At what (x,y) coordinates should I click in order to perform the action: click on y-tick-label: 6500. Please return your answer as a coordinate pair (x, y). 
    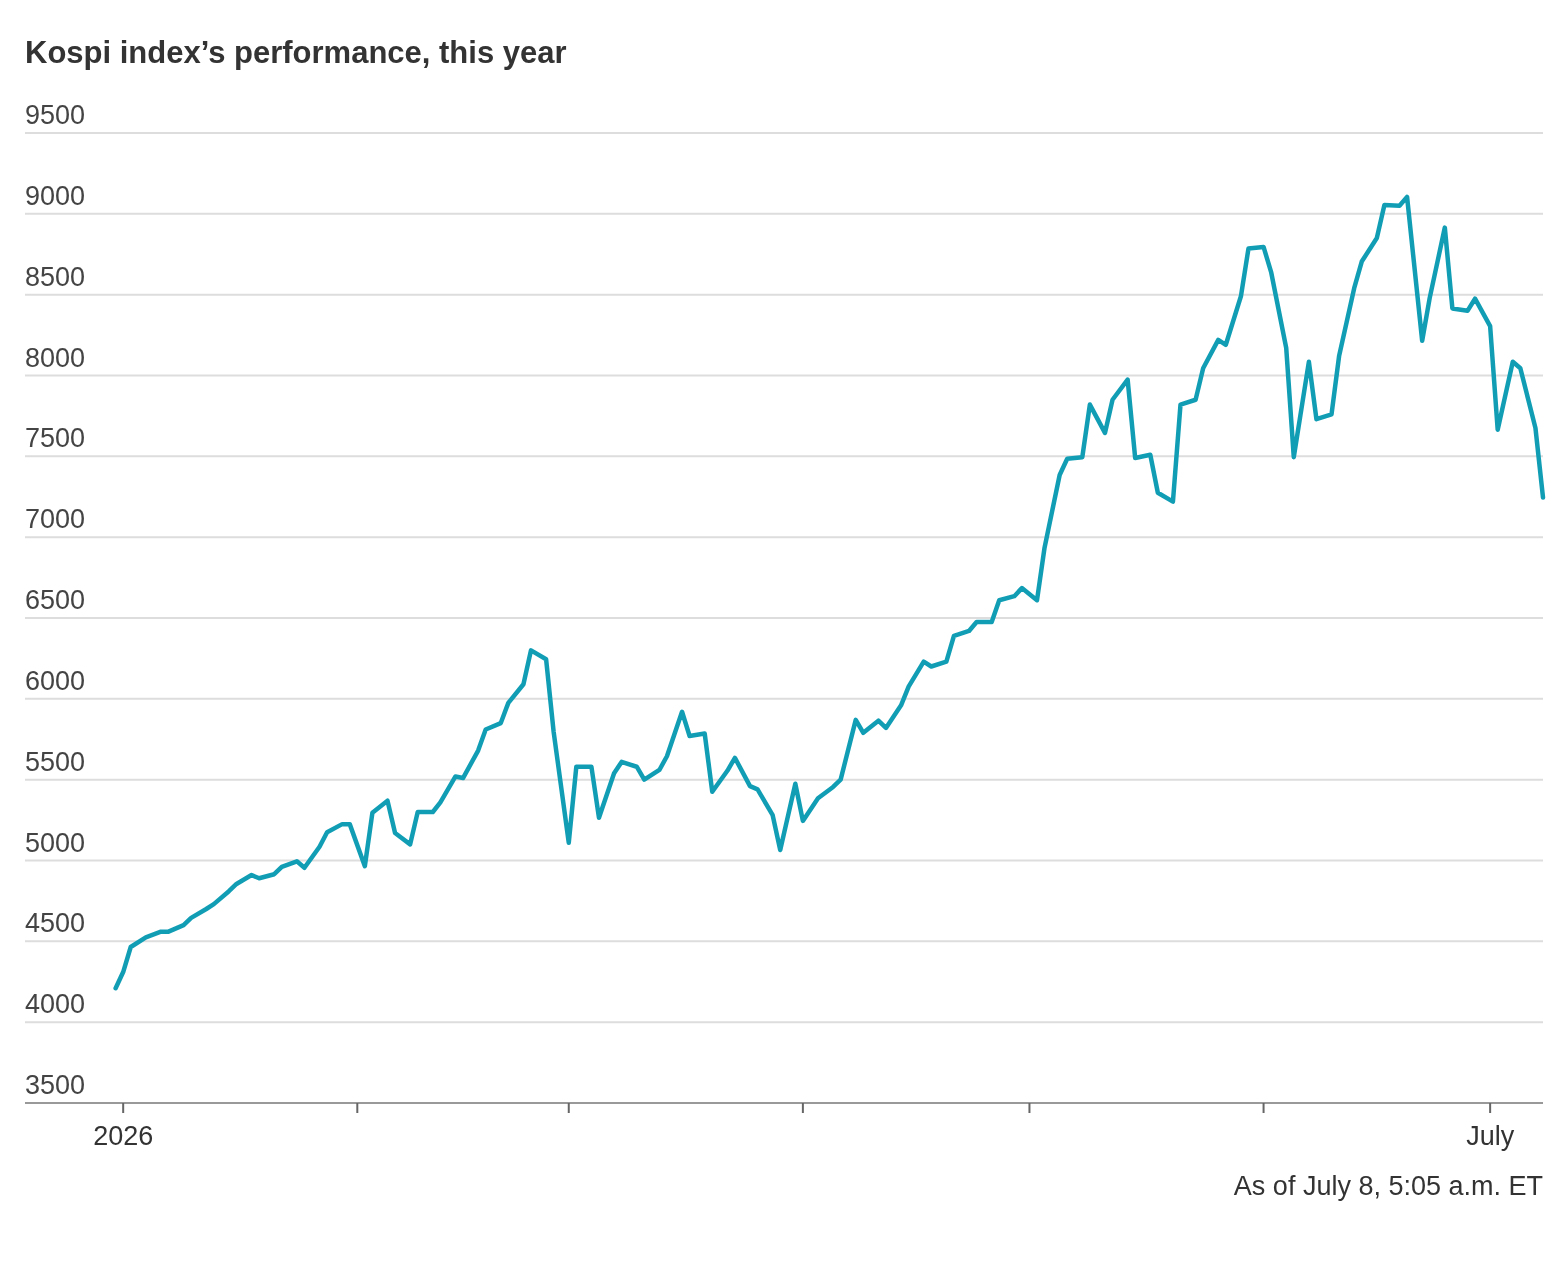
    Looking at the image, I should click on (55, 600).